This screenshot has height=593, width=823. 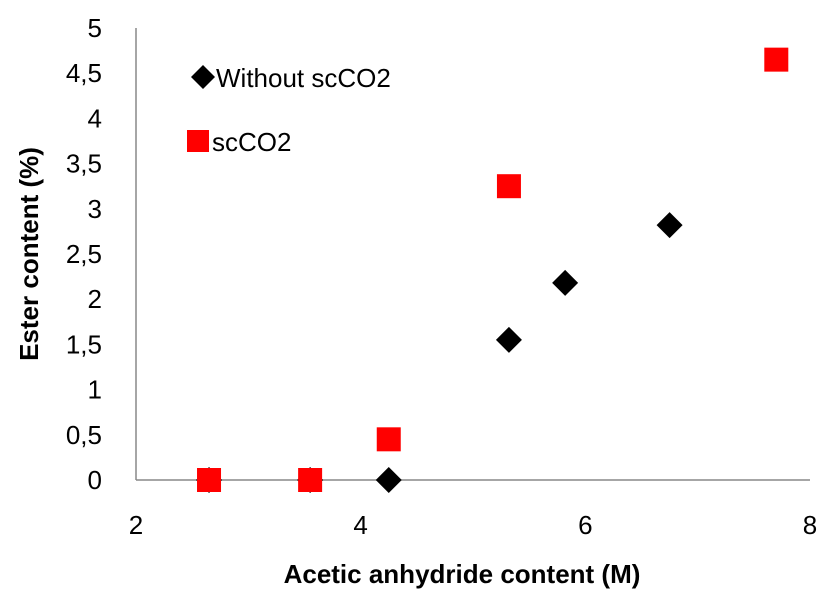 What do you see at coordinates (360, 525) in the screenshot?
I see `x-tick-label: 4` at bounding box center [360, 525].